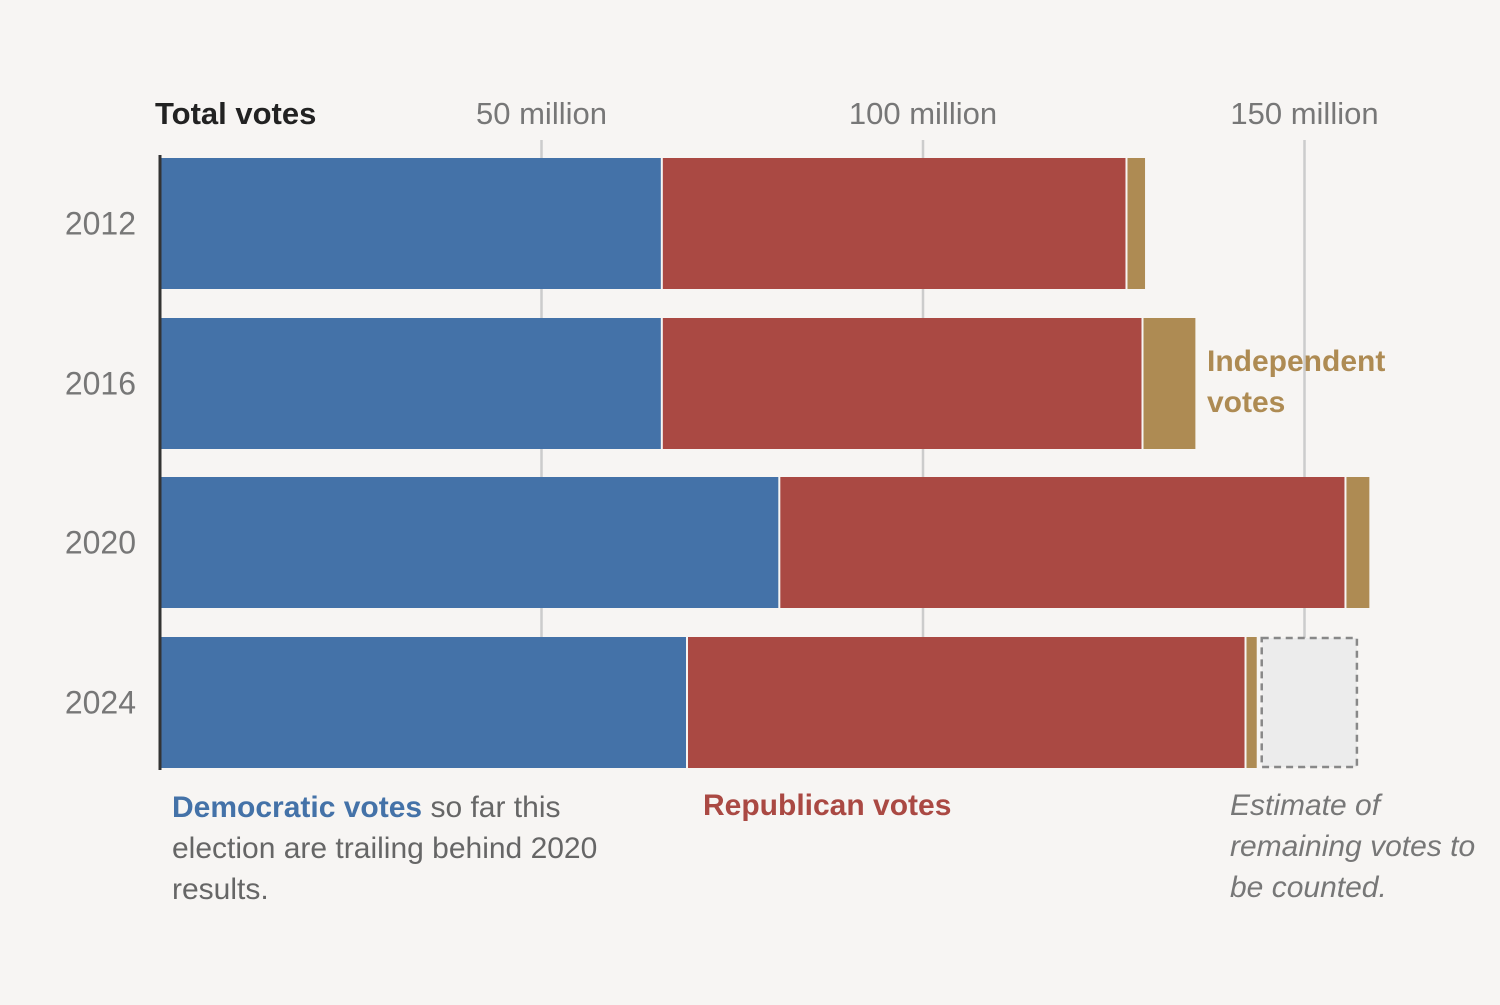  Describe the element at coordinates (827, 805) in the screenshot. I see `republican-votes-label: Republican votes` at that location.